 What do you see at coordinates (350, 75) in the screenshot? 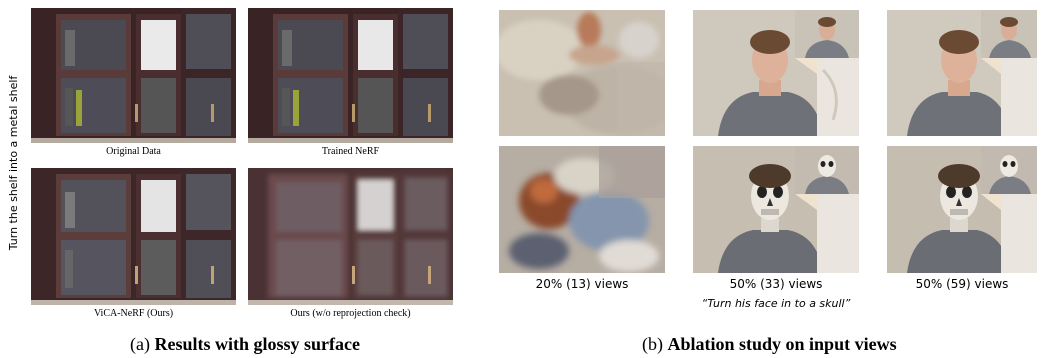
I see `shelf-image-trained-nerf` at bounding box center [350, 75].